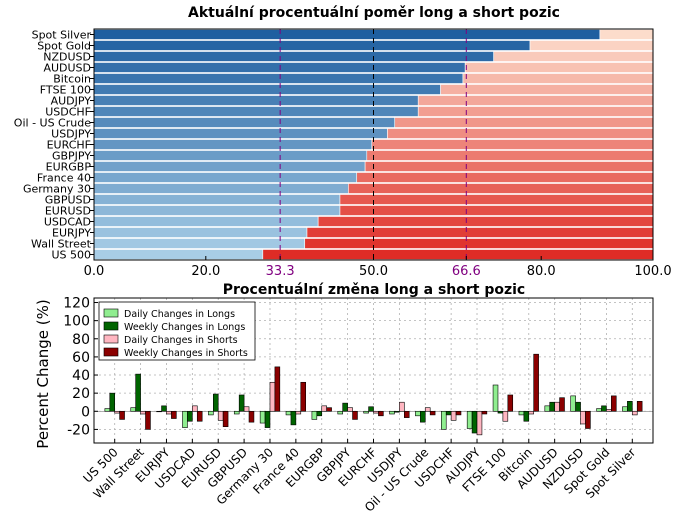  What do you see at coordinates (62, 35) in the screenshot?
I see `ylabel-spot-silver: Spot Silver` at bounding box center [62, 35].